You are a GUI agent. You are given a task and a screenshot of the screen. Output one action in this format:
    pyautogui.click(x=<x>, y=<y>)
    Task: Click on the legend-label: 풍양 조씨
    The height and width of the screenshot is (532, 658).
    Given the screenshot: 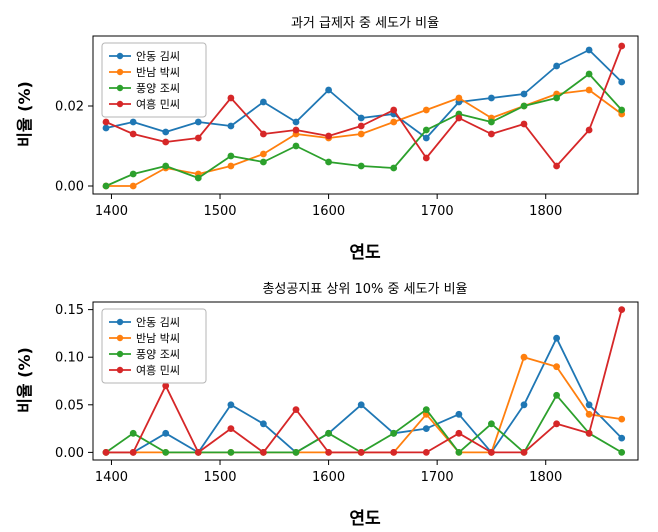 What is the action you would take?
    pyautogui.click(x=158, y=88)
    